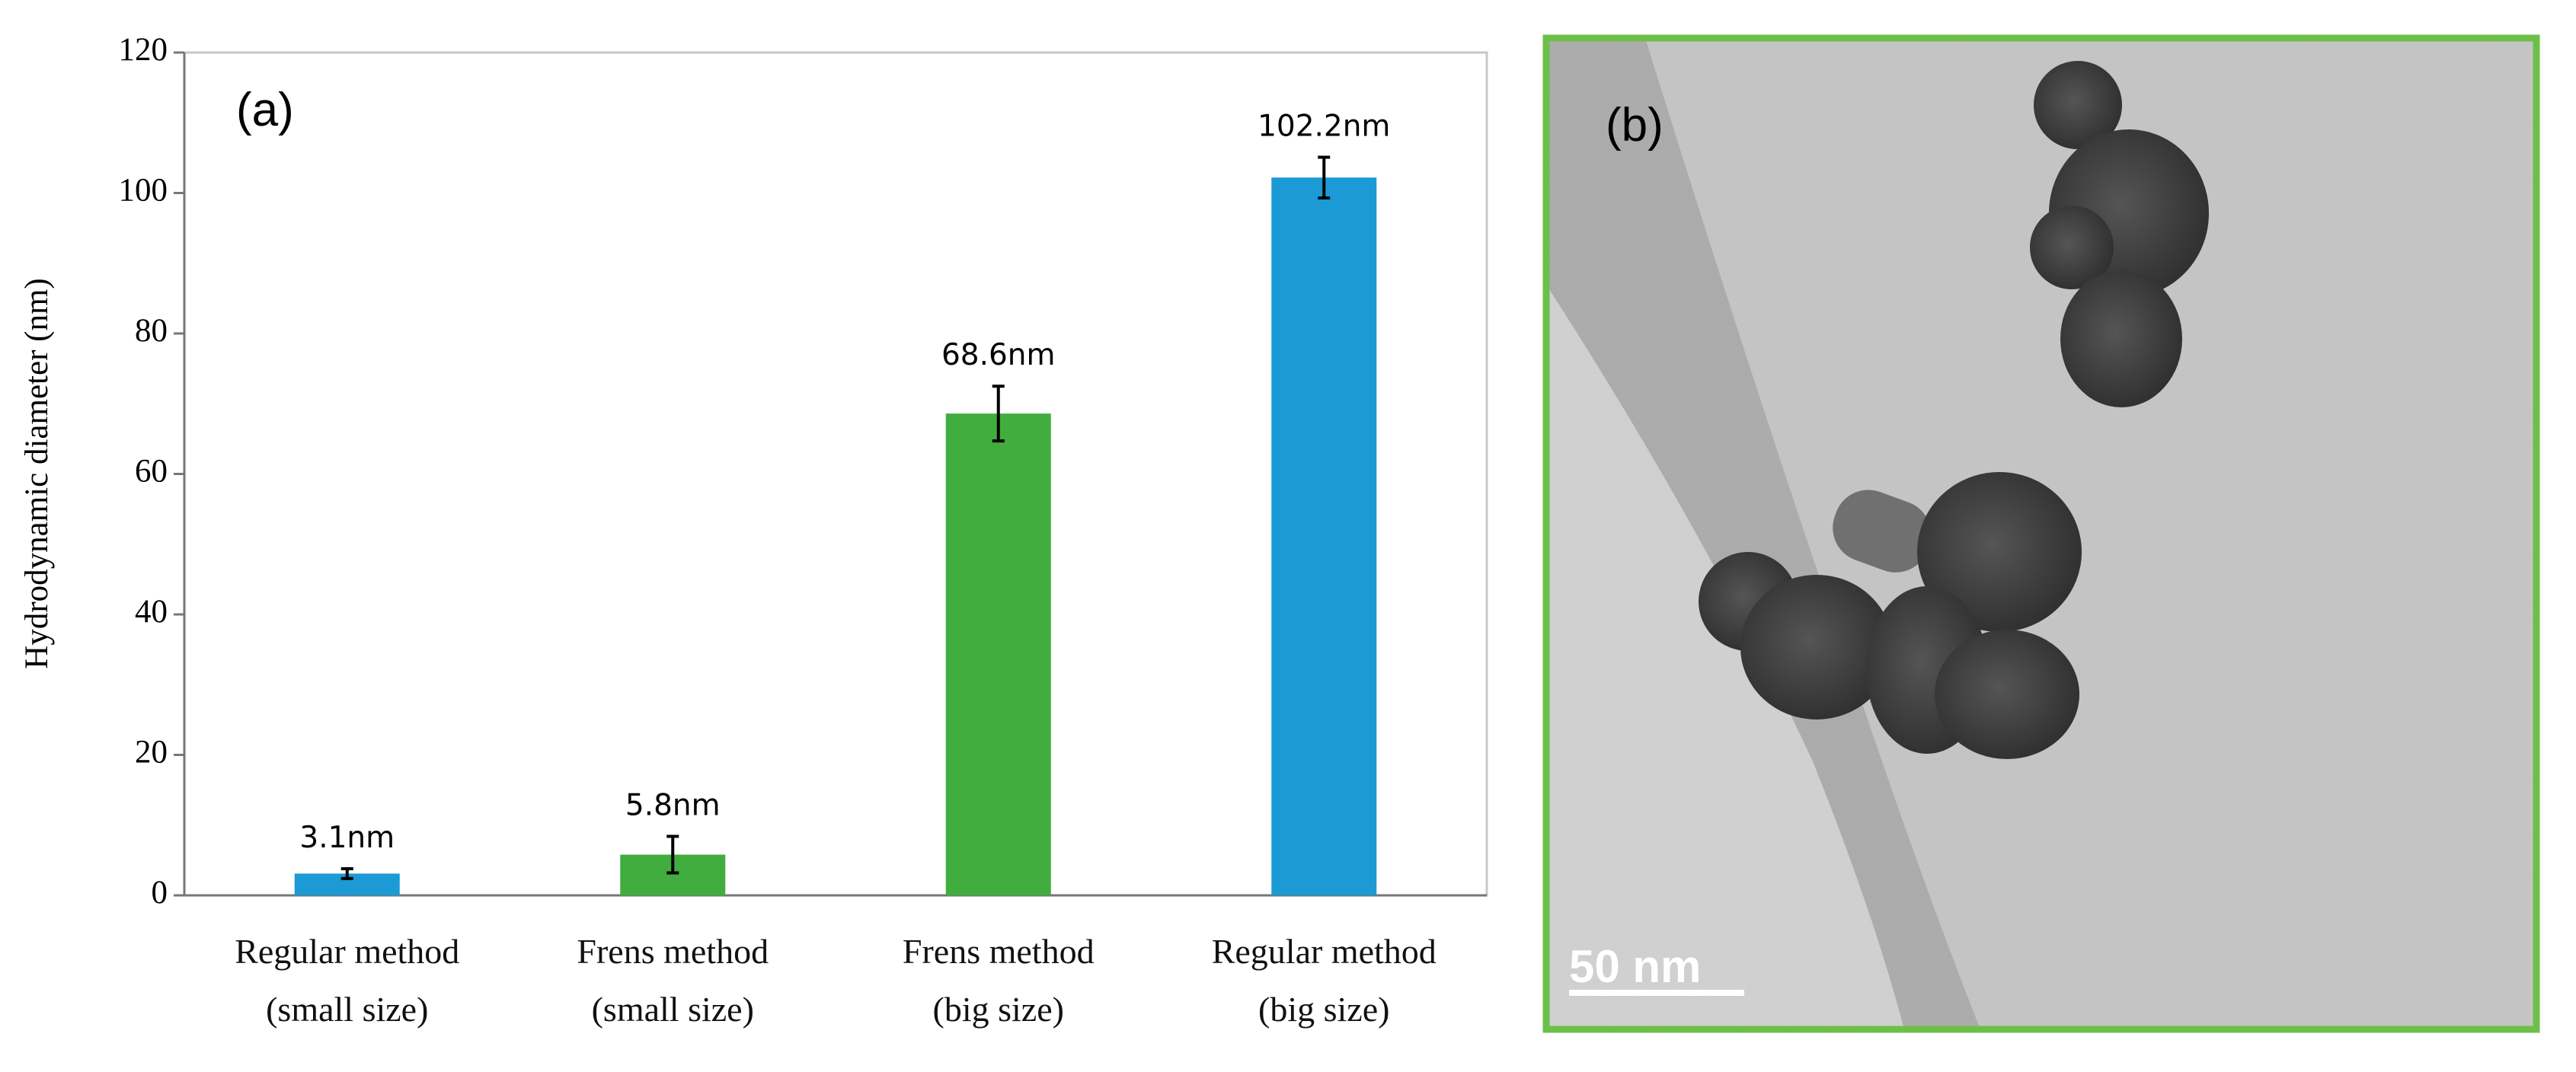 The height and width of the screenshot is (1072, 2576). Describe the element at coordinates (144, 190) in the screenshot. I see `y-tick-label: 100` at that location.